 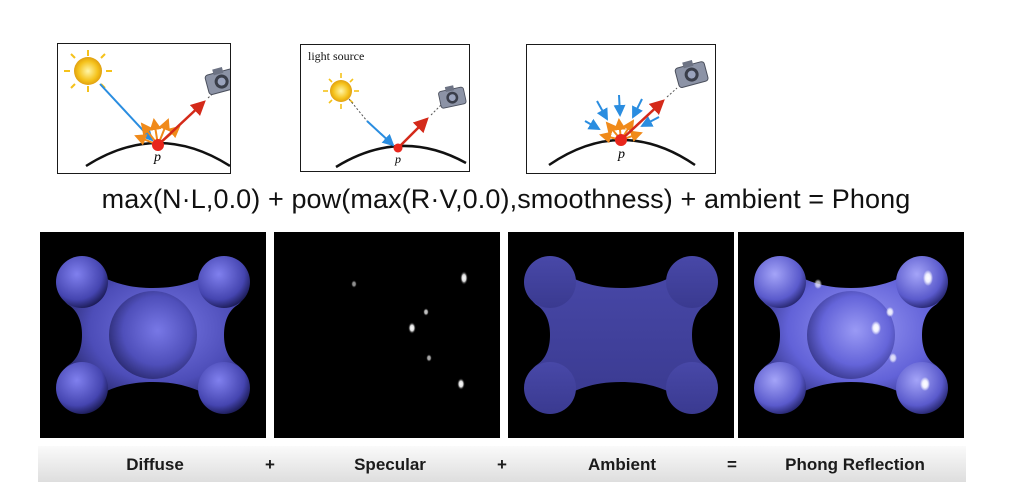 I want to click on ambient-diagram: p, so click(x=621, y=109).